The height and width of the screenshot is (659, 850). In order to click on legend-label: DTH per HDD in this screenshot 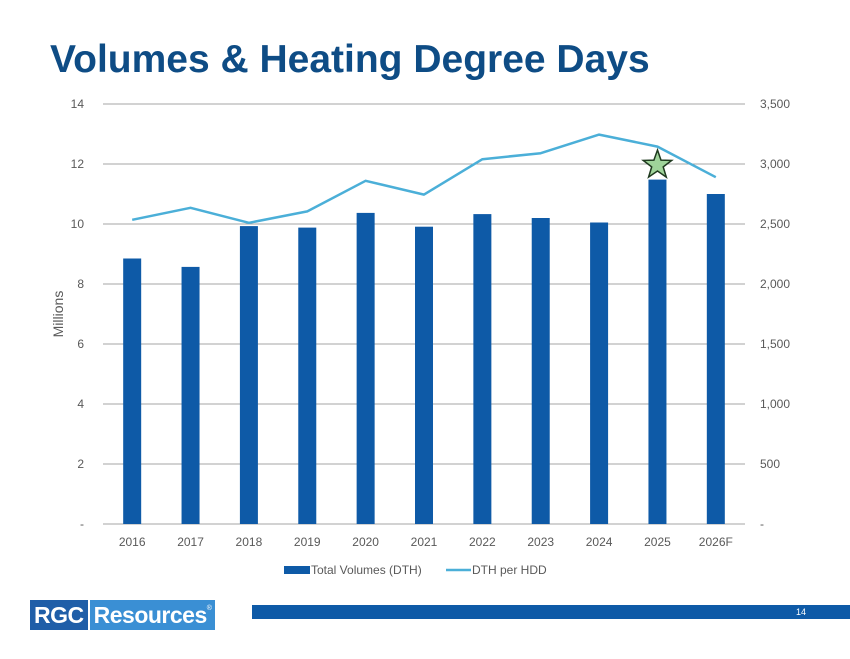, I will do `click(509, 570)`.